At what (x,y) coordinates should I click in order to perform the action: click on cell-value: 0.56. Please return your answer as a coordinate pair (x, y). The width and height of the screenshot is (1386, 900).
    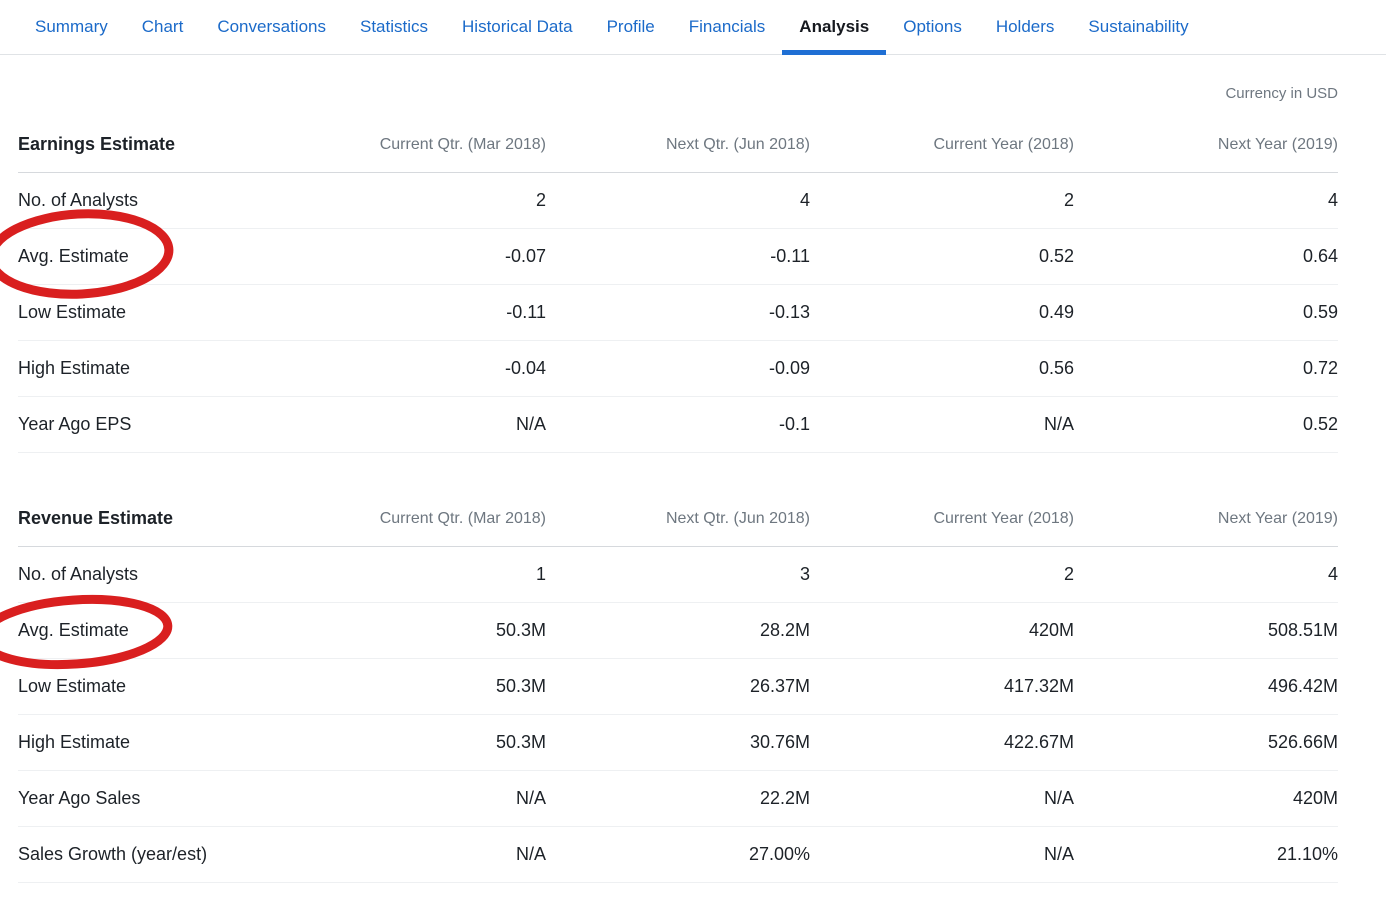
    Looking at the image, I should click on (942, 368).